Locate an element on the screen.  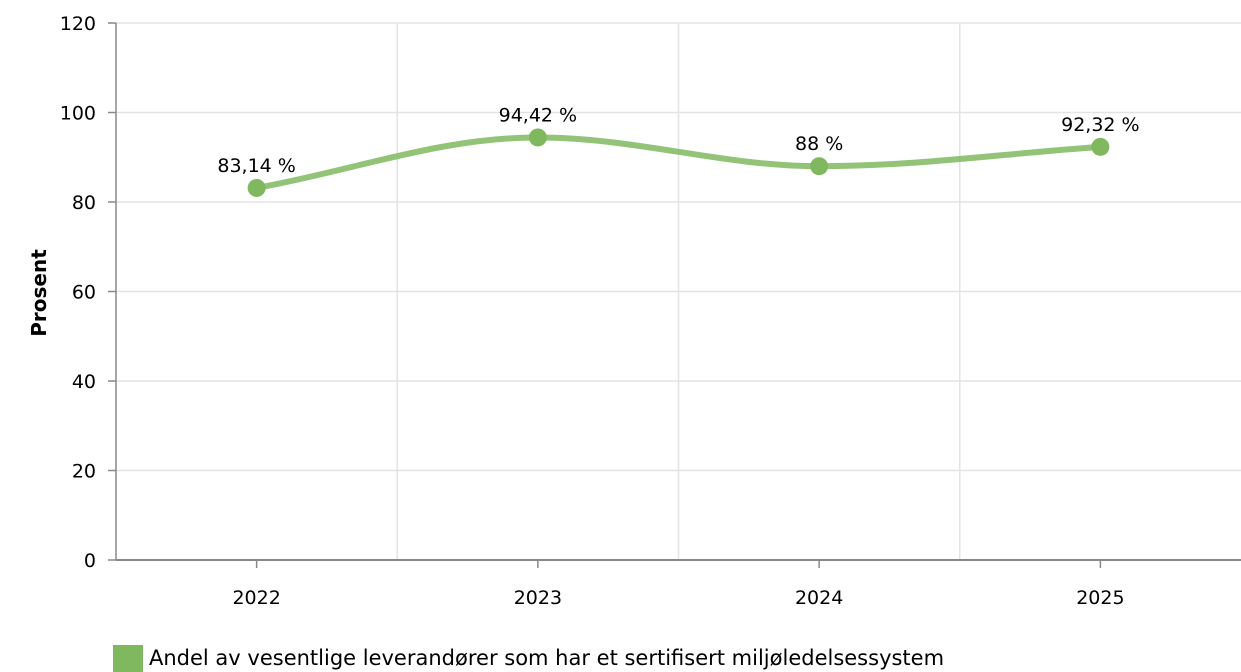
y-tick-label: 60 is located at coordinates (84, 293).